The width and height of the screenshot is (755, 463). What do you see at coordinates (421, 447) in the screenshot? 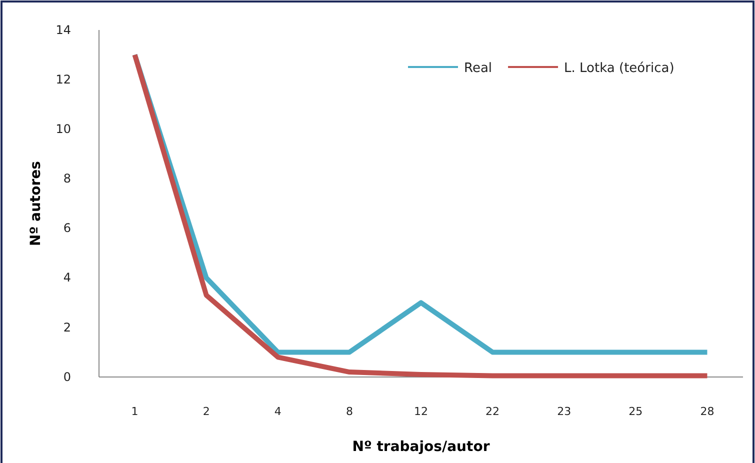
I see `x-axis-title: Nº trabajos/autor` at bounding box center [421, 447].